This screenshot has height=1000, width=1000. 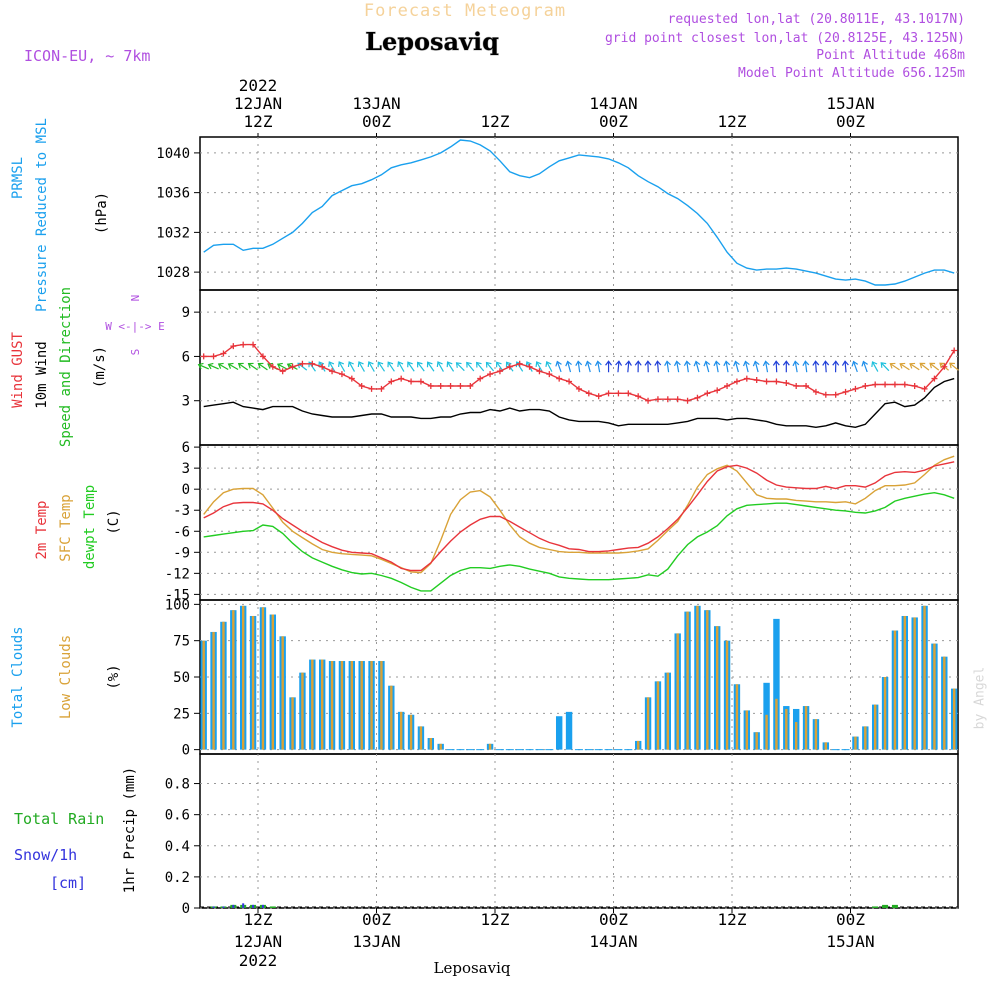 What do you see at coordinates (42, 374) in the screenshot?
I see `ylabel-10m-wind: 10m Wind` at bounding box center [42, 374].